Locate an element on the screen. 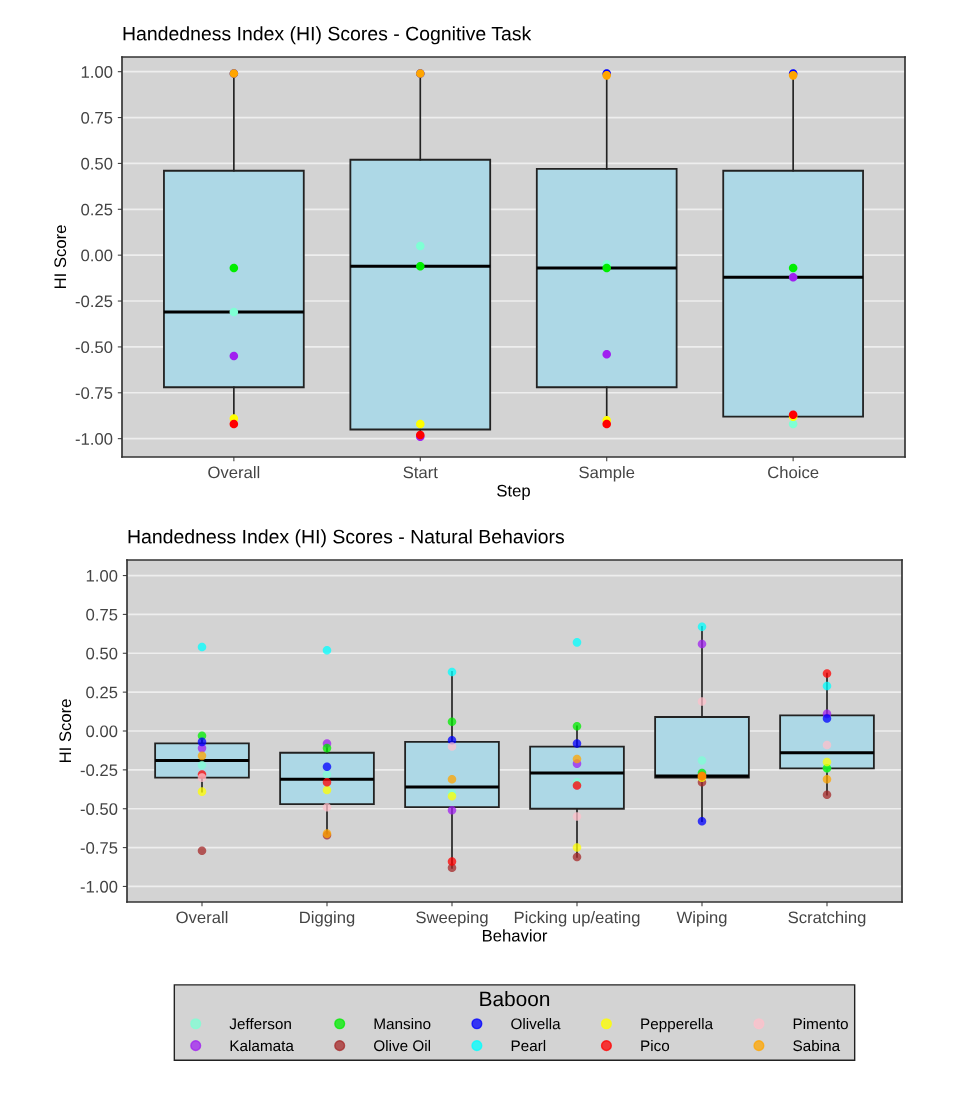 Image resolution: width=955 pixels, height=1096 pixels. x-axis-title: Behavior is located at coordinates (515, 935).